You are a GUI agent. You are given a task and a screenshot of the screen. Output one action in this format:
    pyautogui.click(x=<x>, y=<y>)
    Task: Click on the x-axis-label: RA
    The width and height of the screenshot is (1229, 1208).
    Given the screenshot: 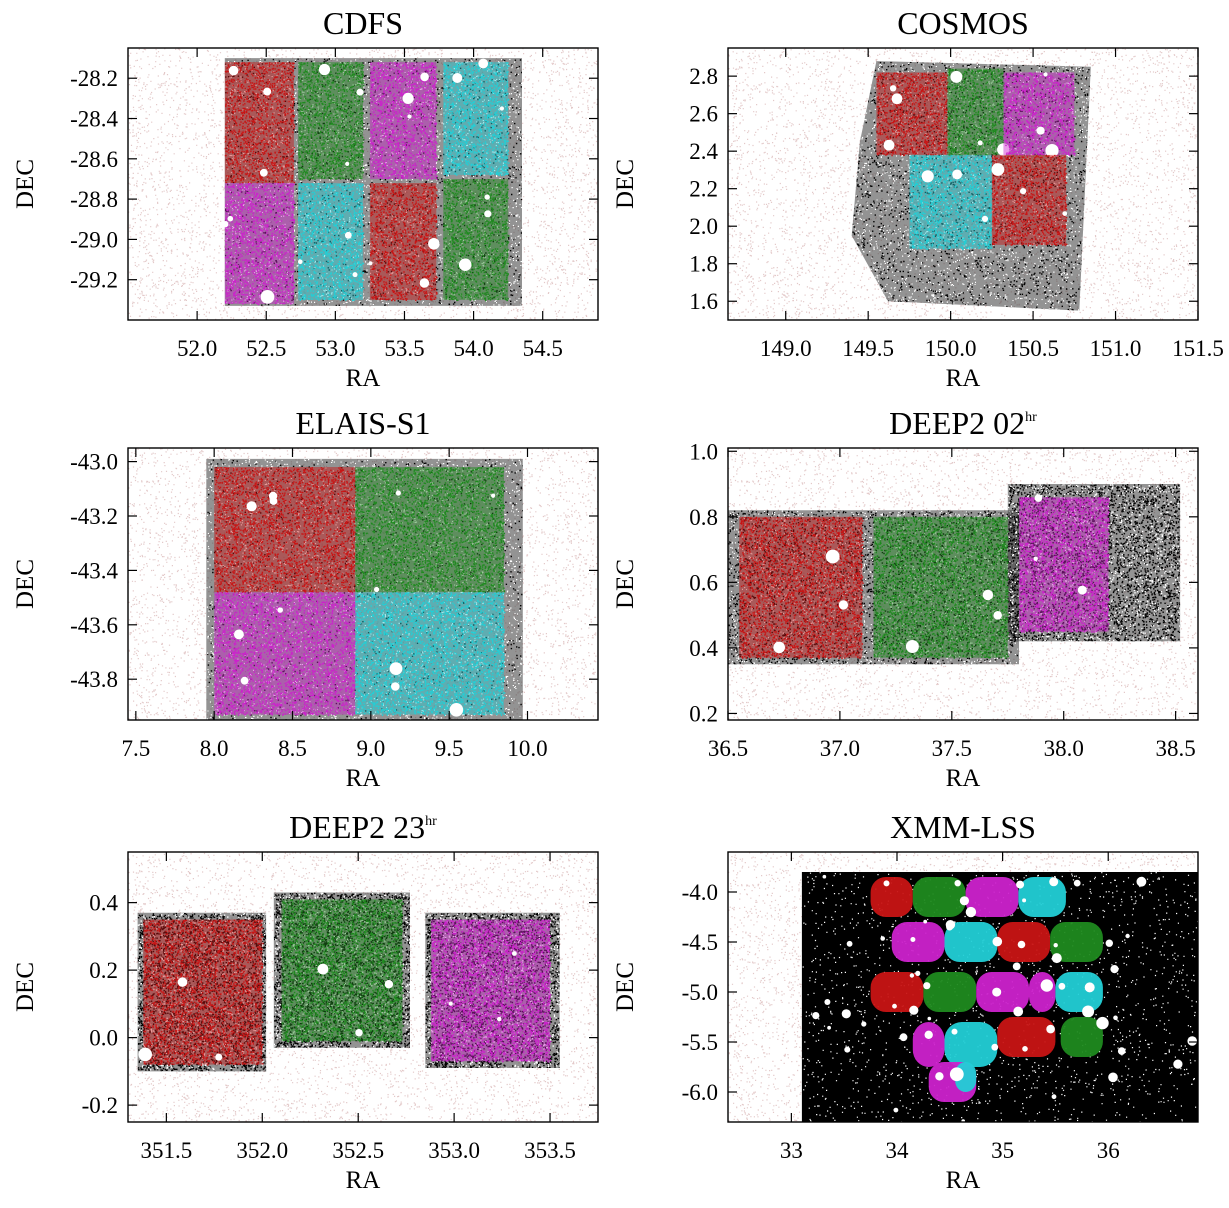 What is the action you would take?
    pyautogui.click(x=363, y=778)
    